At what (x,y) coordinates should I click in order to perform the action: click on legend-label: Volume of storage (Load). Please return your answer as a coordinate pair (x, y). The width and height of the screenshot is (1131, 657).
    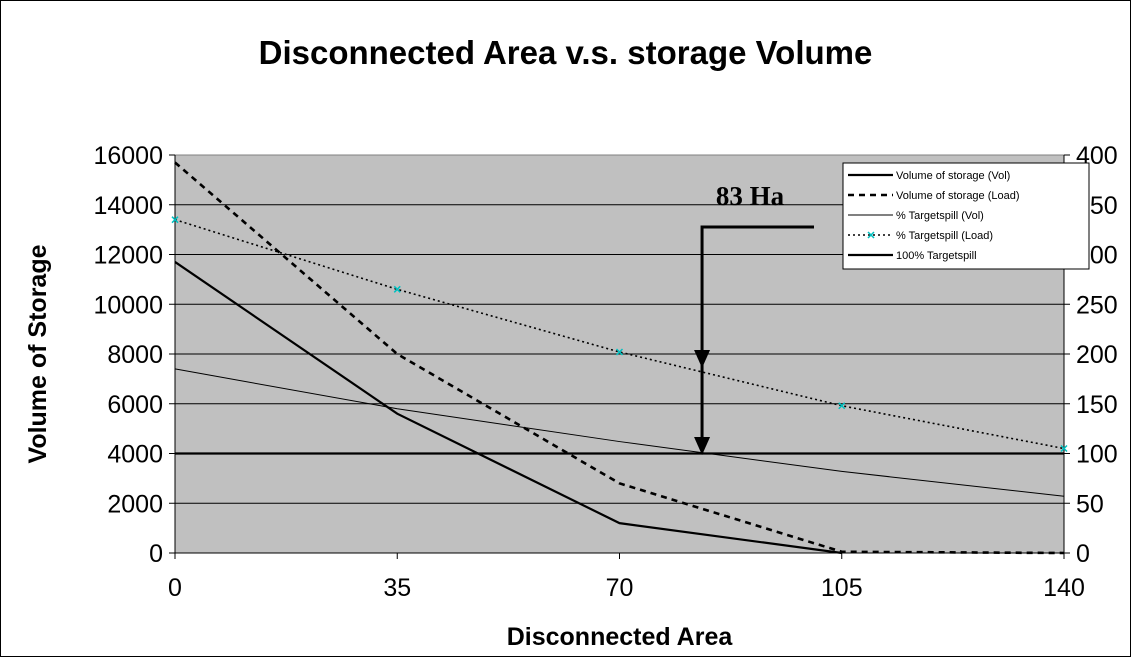
    Looking at the image, I should click on (958, 196).